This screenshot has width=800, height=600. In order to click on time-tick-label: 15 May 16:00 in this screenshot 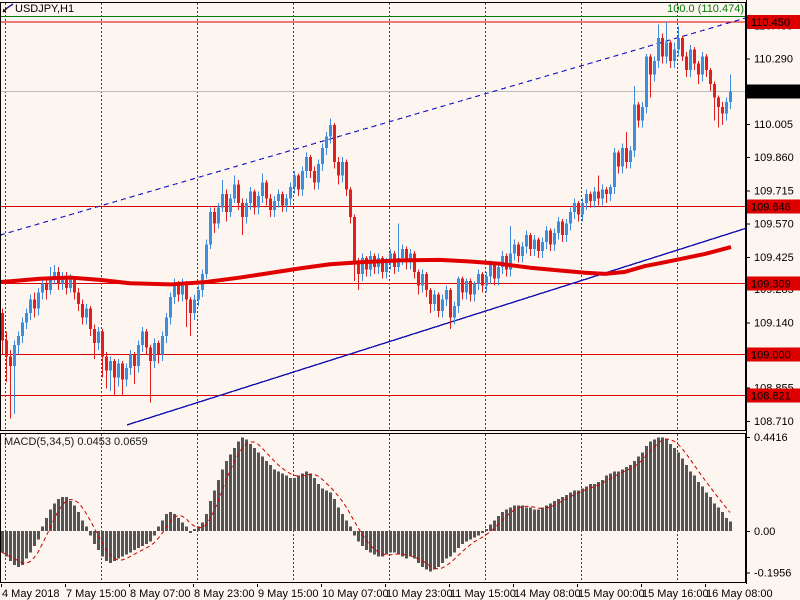, I will do `click(675, 594)`.